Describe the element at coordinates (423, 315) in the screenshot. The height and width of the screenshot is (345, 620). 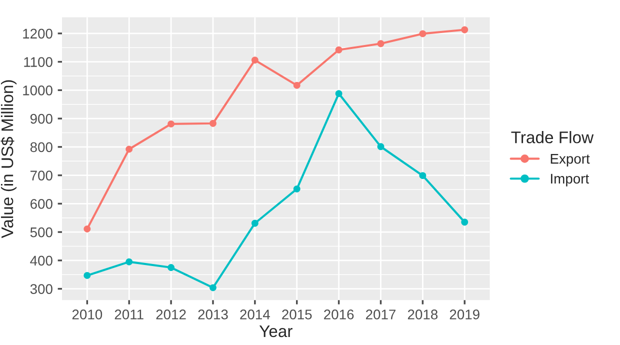
I see `x-tick-label: 2018` at that location.